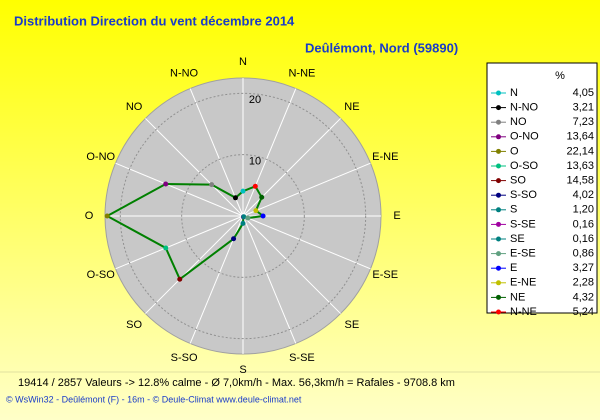 This screenshot has width=600, height=420. Describe the element at coordinates (583, 283) in the screenshot. I see `legend-value: 2,28` at that location.